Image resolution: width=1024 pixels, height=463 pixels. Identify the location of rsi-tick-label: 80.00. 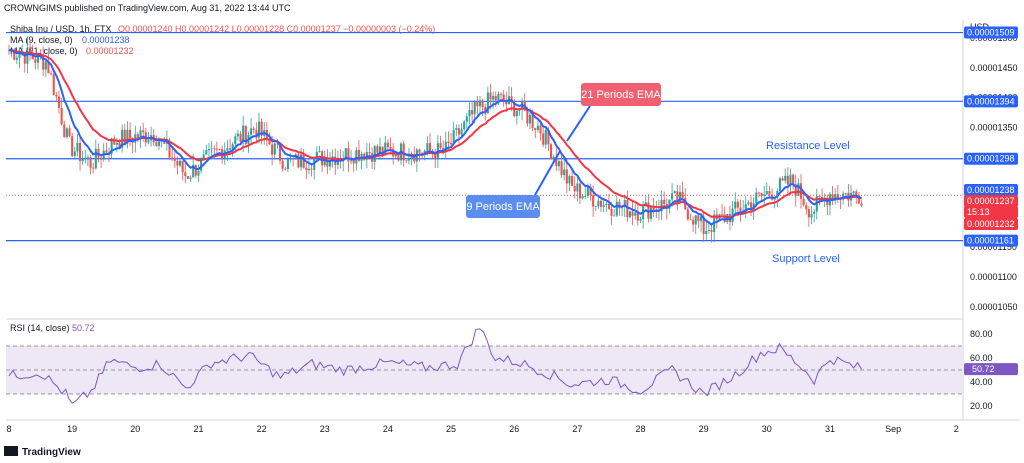
(981, 334).